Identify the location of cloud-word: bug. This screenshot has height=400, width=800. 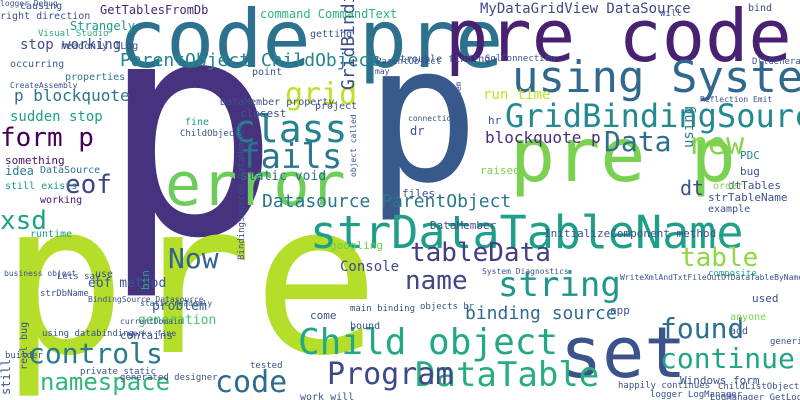
(750, 171).